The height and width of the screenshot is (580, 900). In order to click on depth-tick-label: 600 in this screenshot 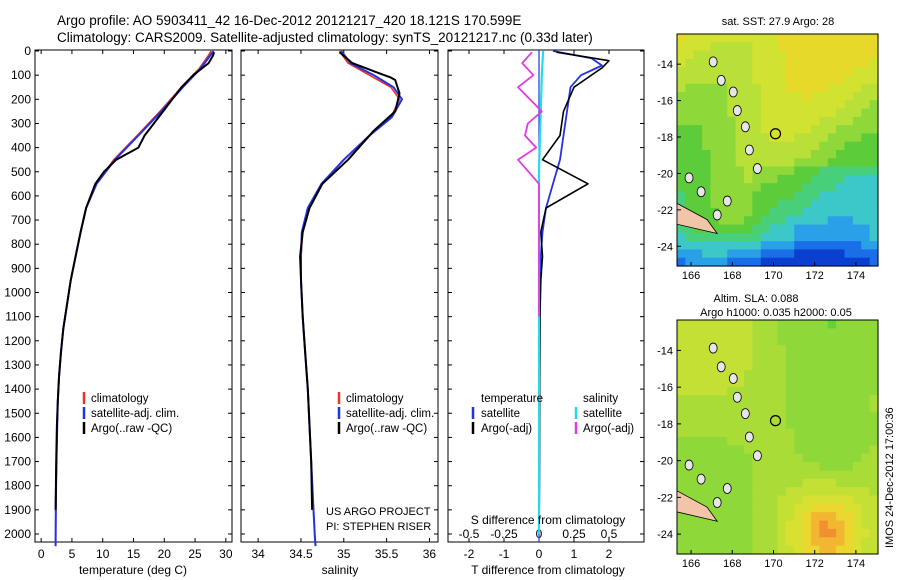, I will do `click(21, 196)`.